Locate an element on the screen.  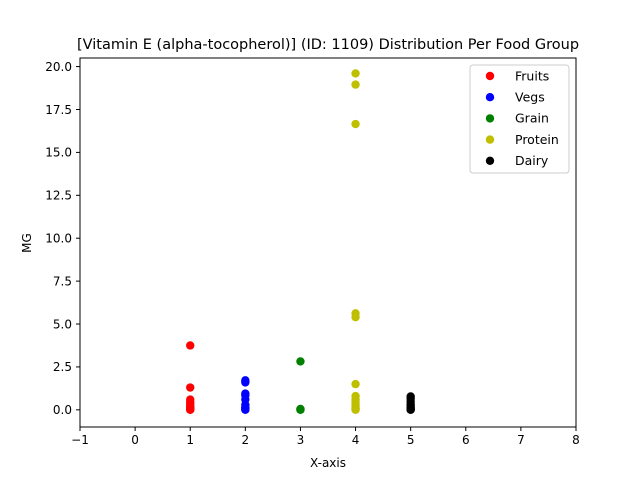
legend-marker-dairy is located at coordinates (490, 160).